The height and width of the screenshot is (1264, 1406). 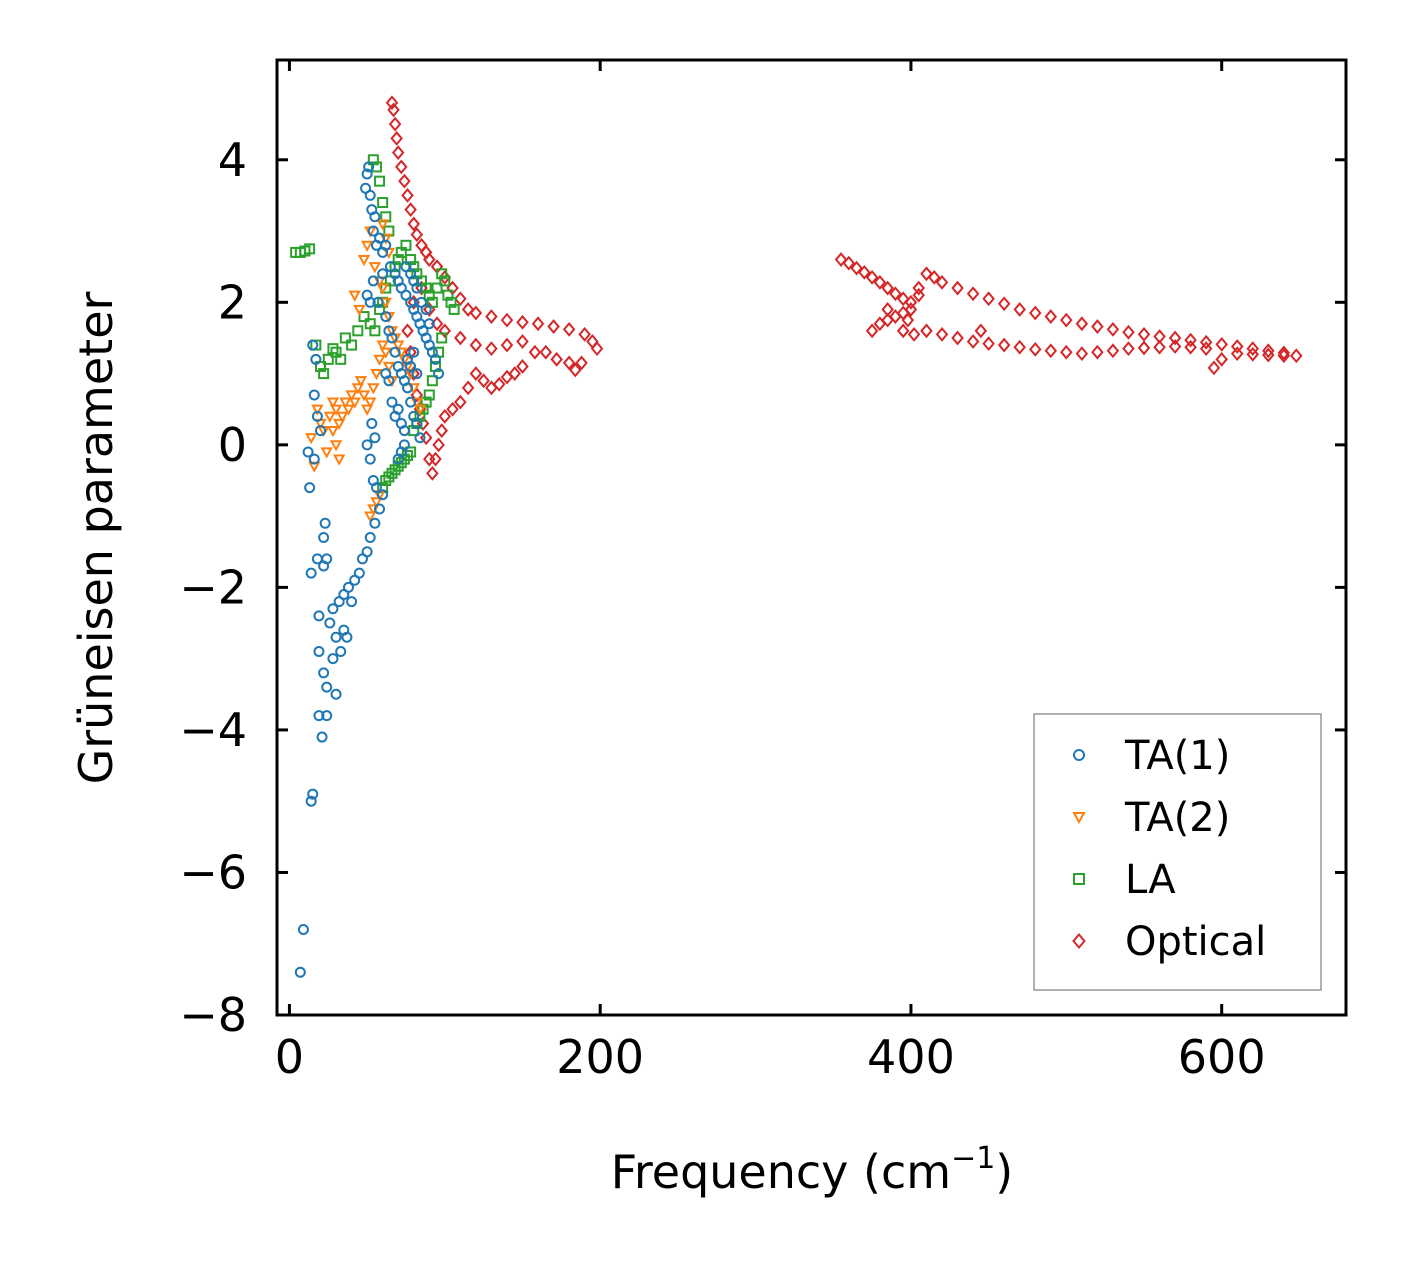 What do you see at coordinates (600, 1057) in the screenshot?
I see `x-tick-label: 200` at bounding box center [600, 1057].